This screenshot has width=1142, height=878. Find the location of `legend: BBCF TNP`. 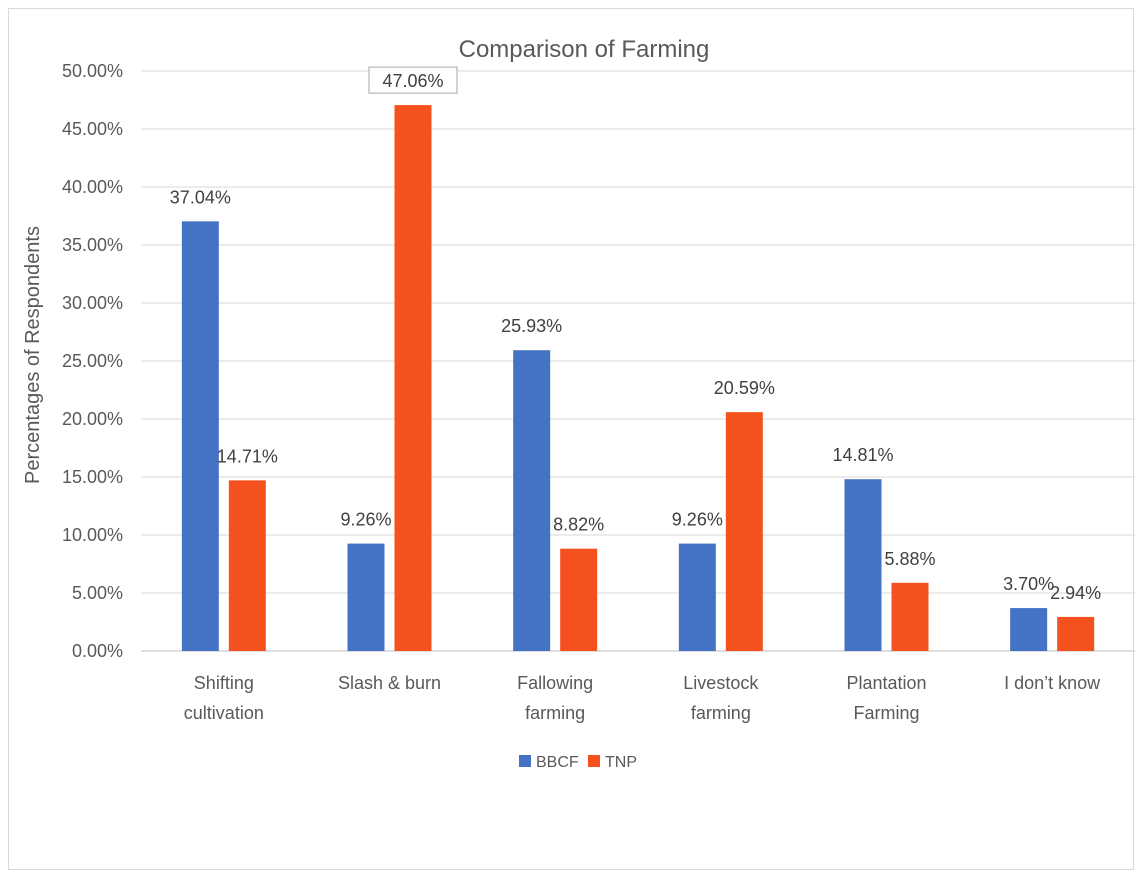

legend: BBCF TNP is located at coordinates (578, 762).